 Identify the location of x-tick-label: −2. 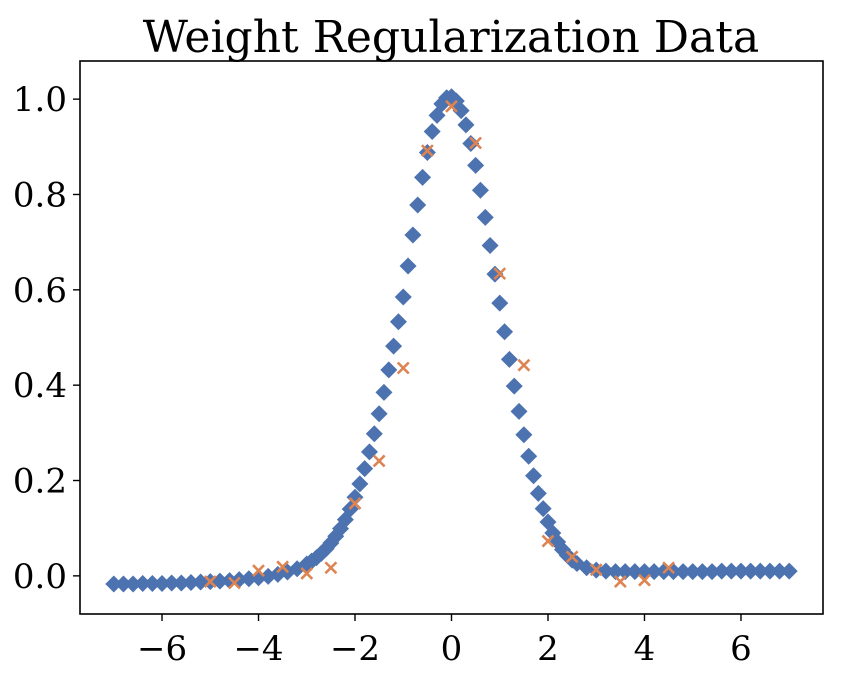
(355, 649).